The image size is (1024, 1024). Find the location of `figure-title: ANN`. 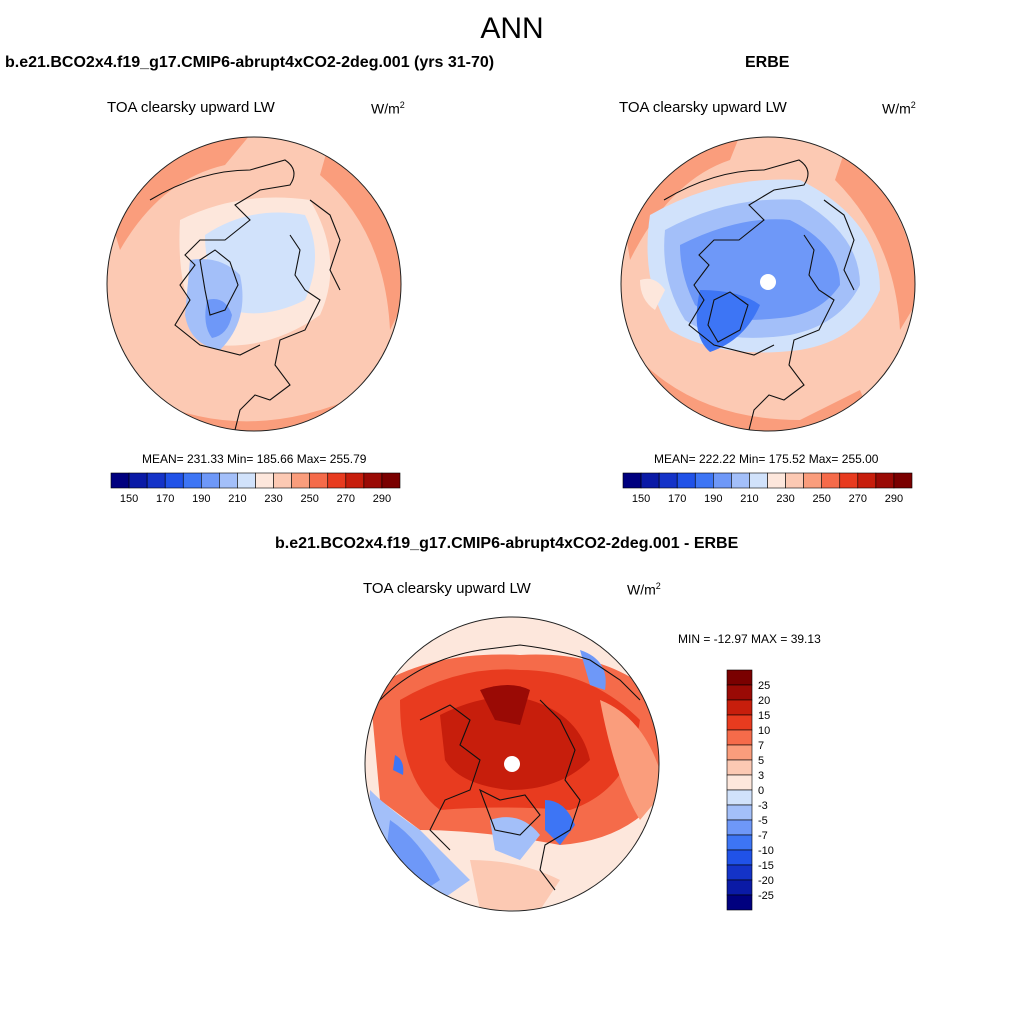

figure-title: ANN is located at coordinates (512, 28).